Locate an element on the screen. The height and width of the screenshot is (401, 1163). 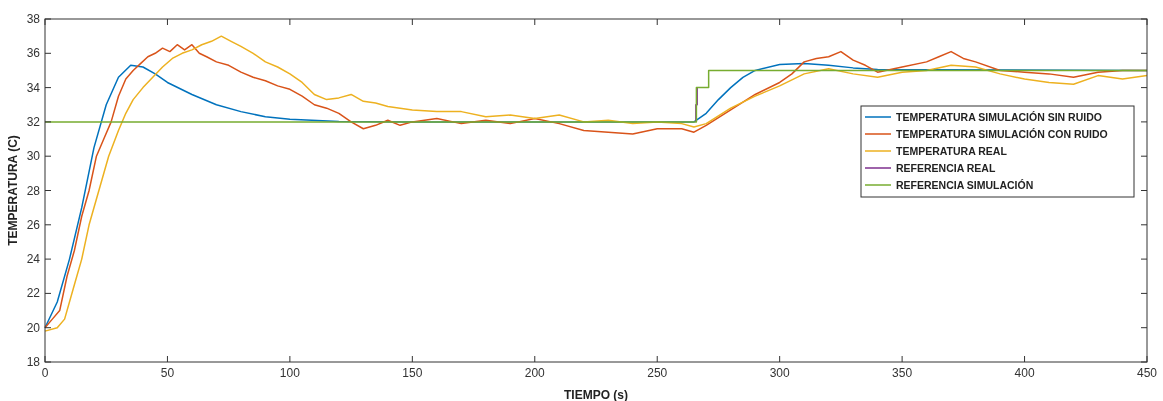
legend-label: TEMPERATURA REAL is located at coordinates (952, 151).